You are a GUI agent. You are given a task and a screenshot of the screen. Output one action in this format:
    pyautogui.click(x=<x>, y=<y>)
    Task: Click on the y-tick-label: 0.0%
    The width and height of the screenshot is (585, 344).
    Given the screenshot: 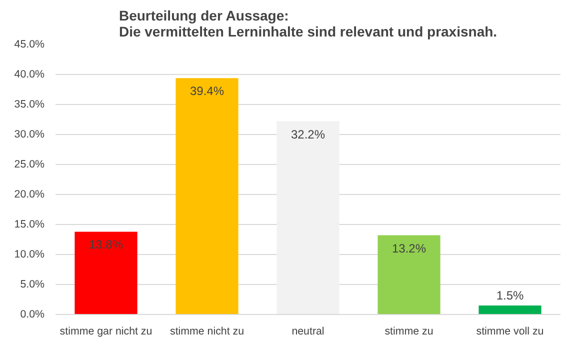 What is the action you would take?
    pyautogui.click(x=33, y=314)
    